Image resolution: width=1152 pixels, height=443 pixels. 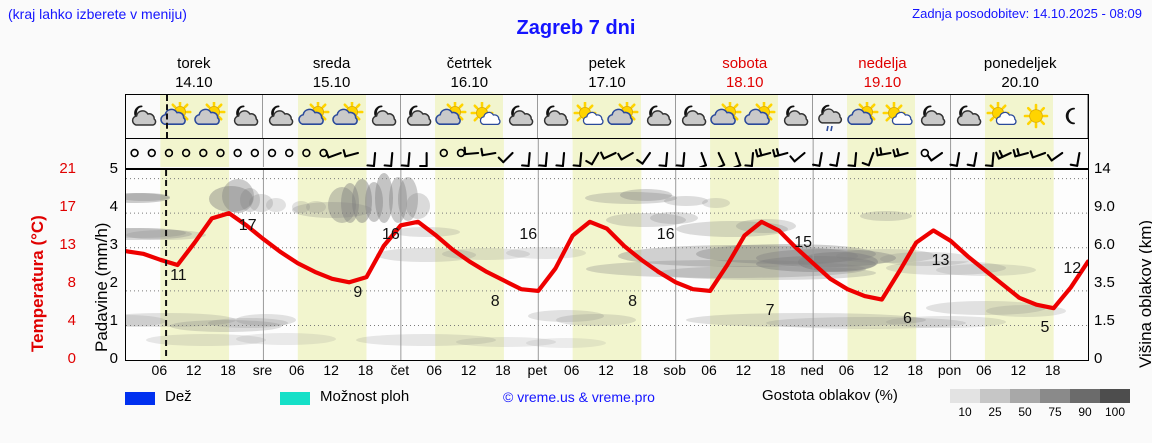 What do you see at coordinates (537, 370) in the screenshot?
I see `x-tick-pet-11: pet` at bounding box center [537, 370].